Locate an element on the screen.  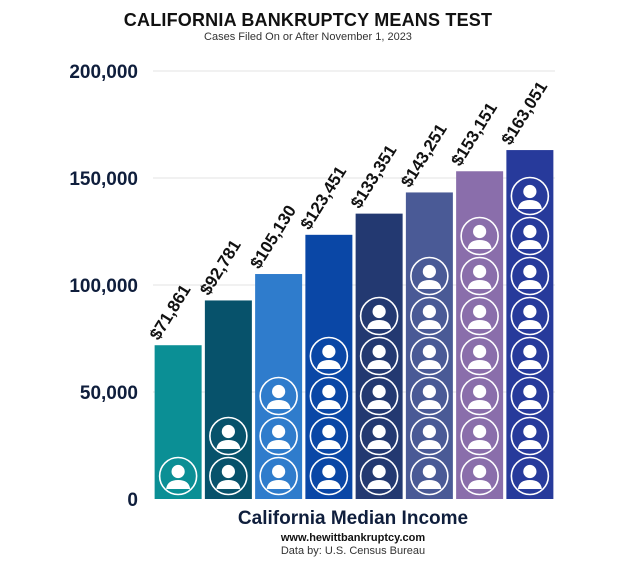
bar-value-label: $105,130 is located at coordinates (273, 237).